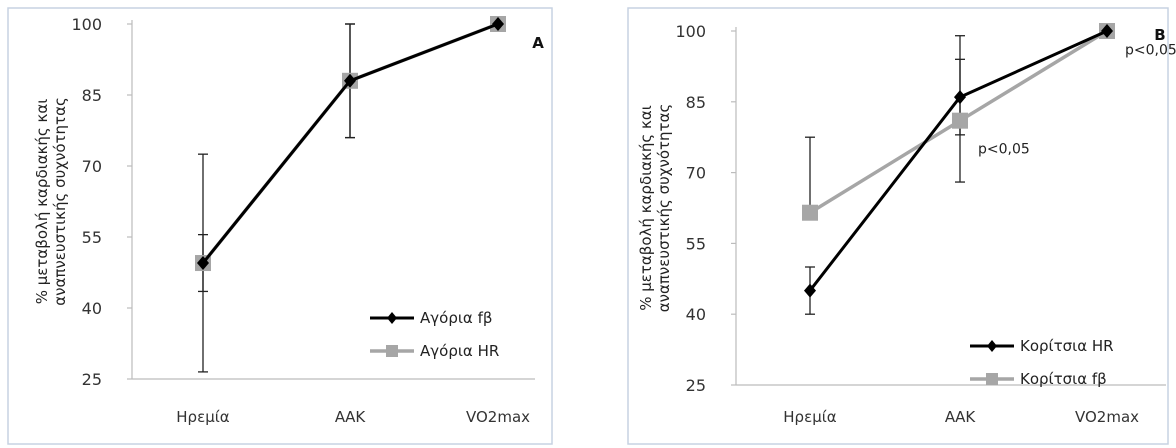  I want to click on legend-label: Κορίτσια HR, so click(1067, 346).